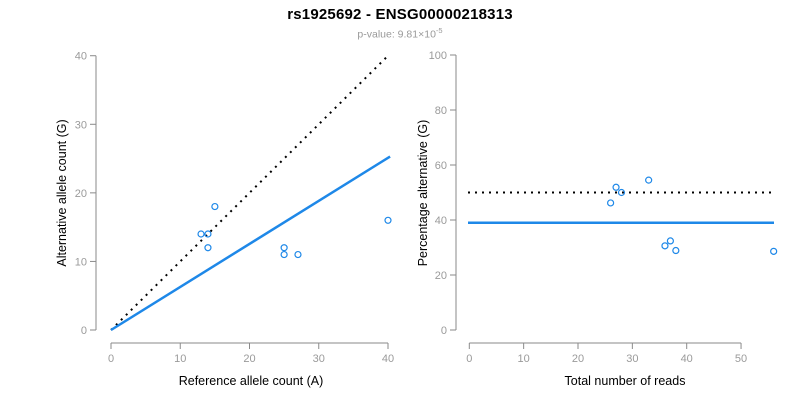 The width and height of the screenshot is (800, 400). I want to click on right-x-tick-label: 30, so click(632, 359).